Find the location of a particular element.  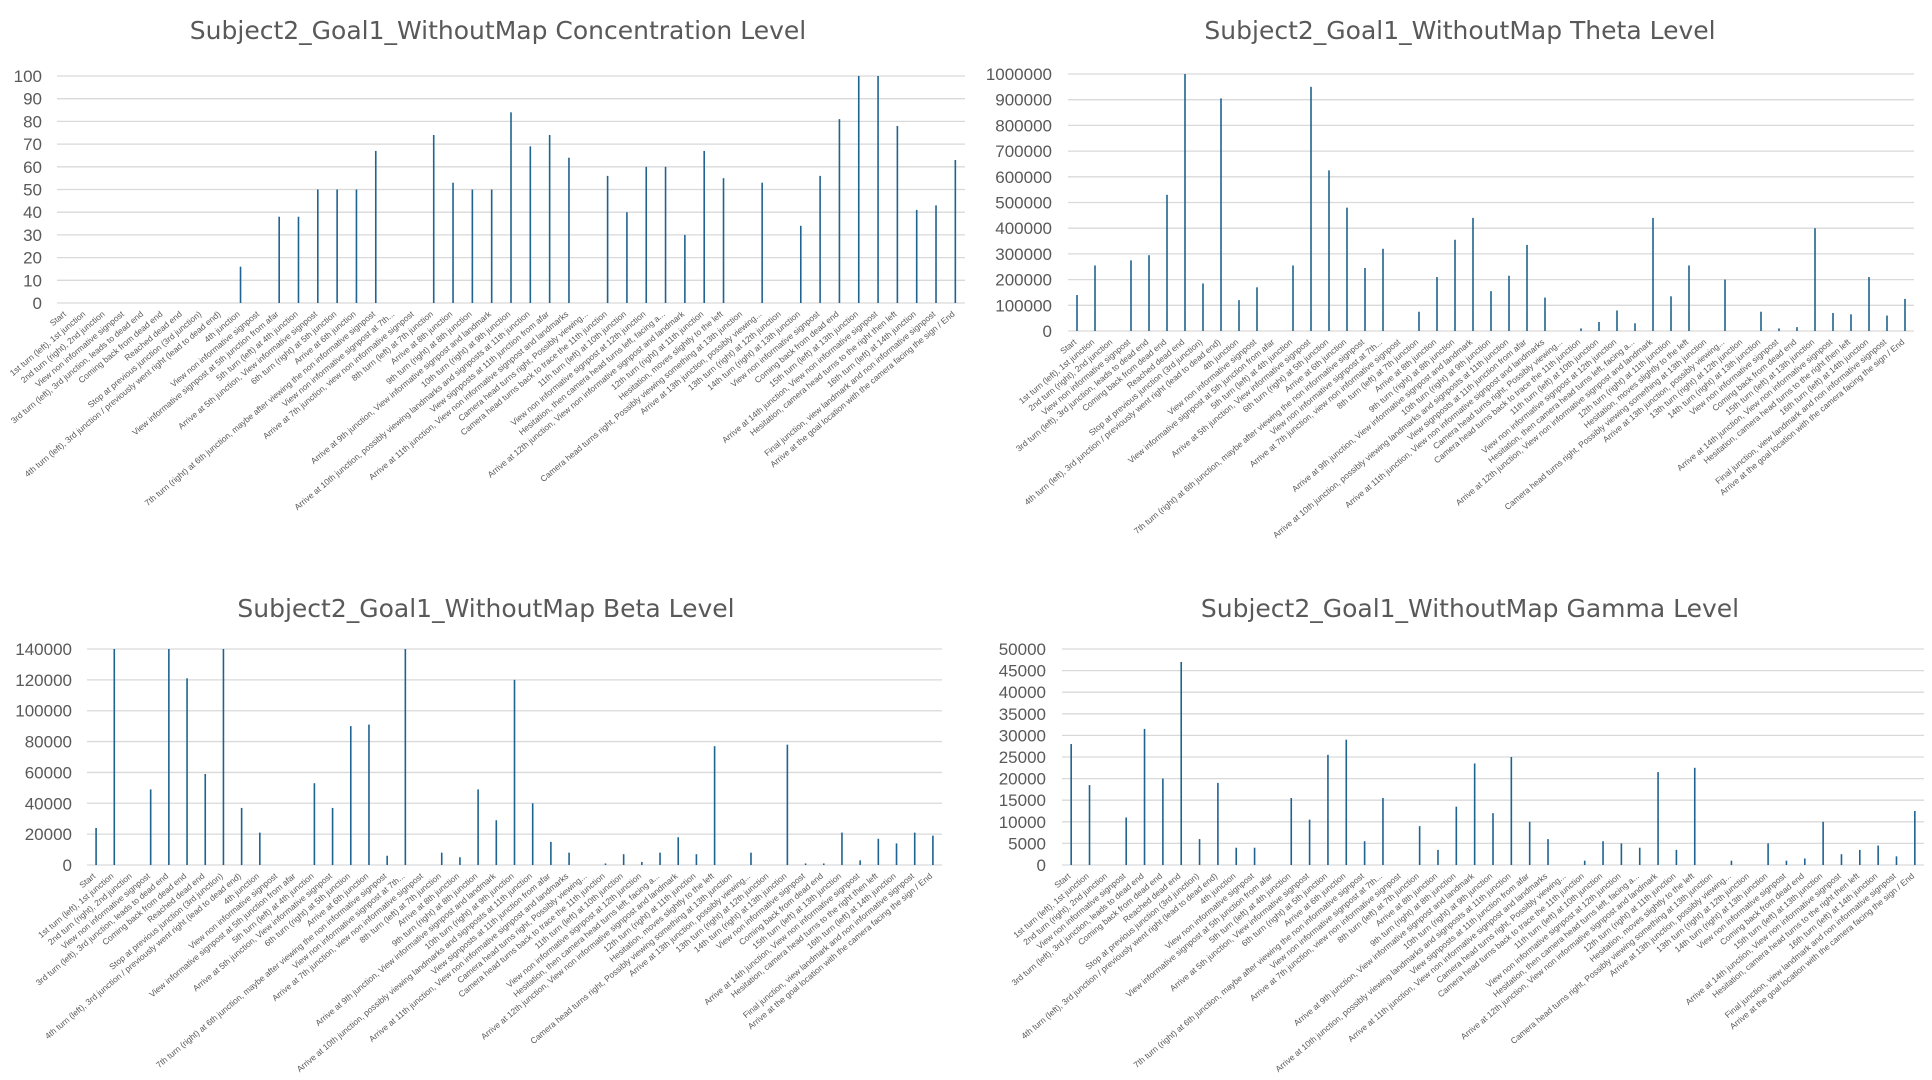

y-tick-label: 30000 is located at coordinates (1022, 735).